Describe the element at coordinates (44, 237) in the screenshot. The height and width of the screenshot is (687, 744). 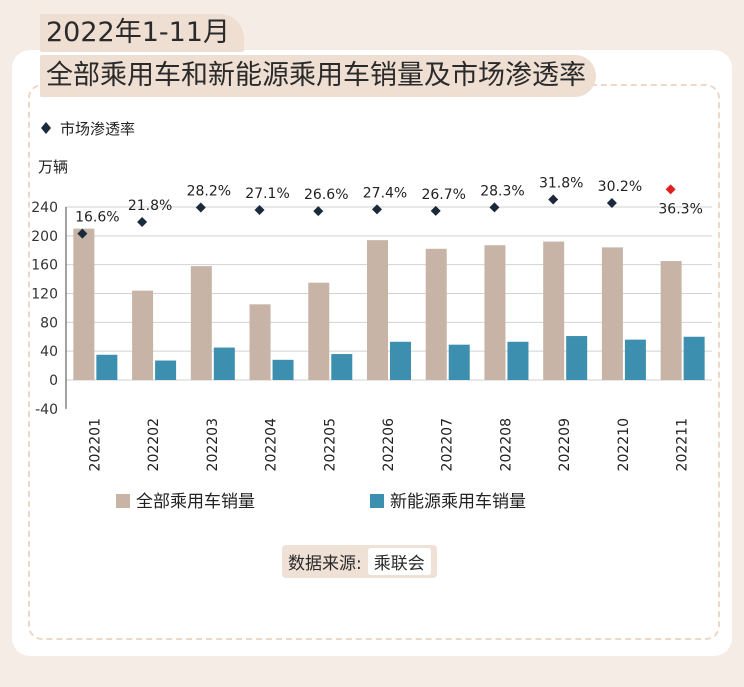
I see `y-tick-label: 200` at that location.